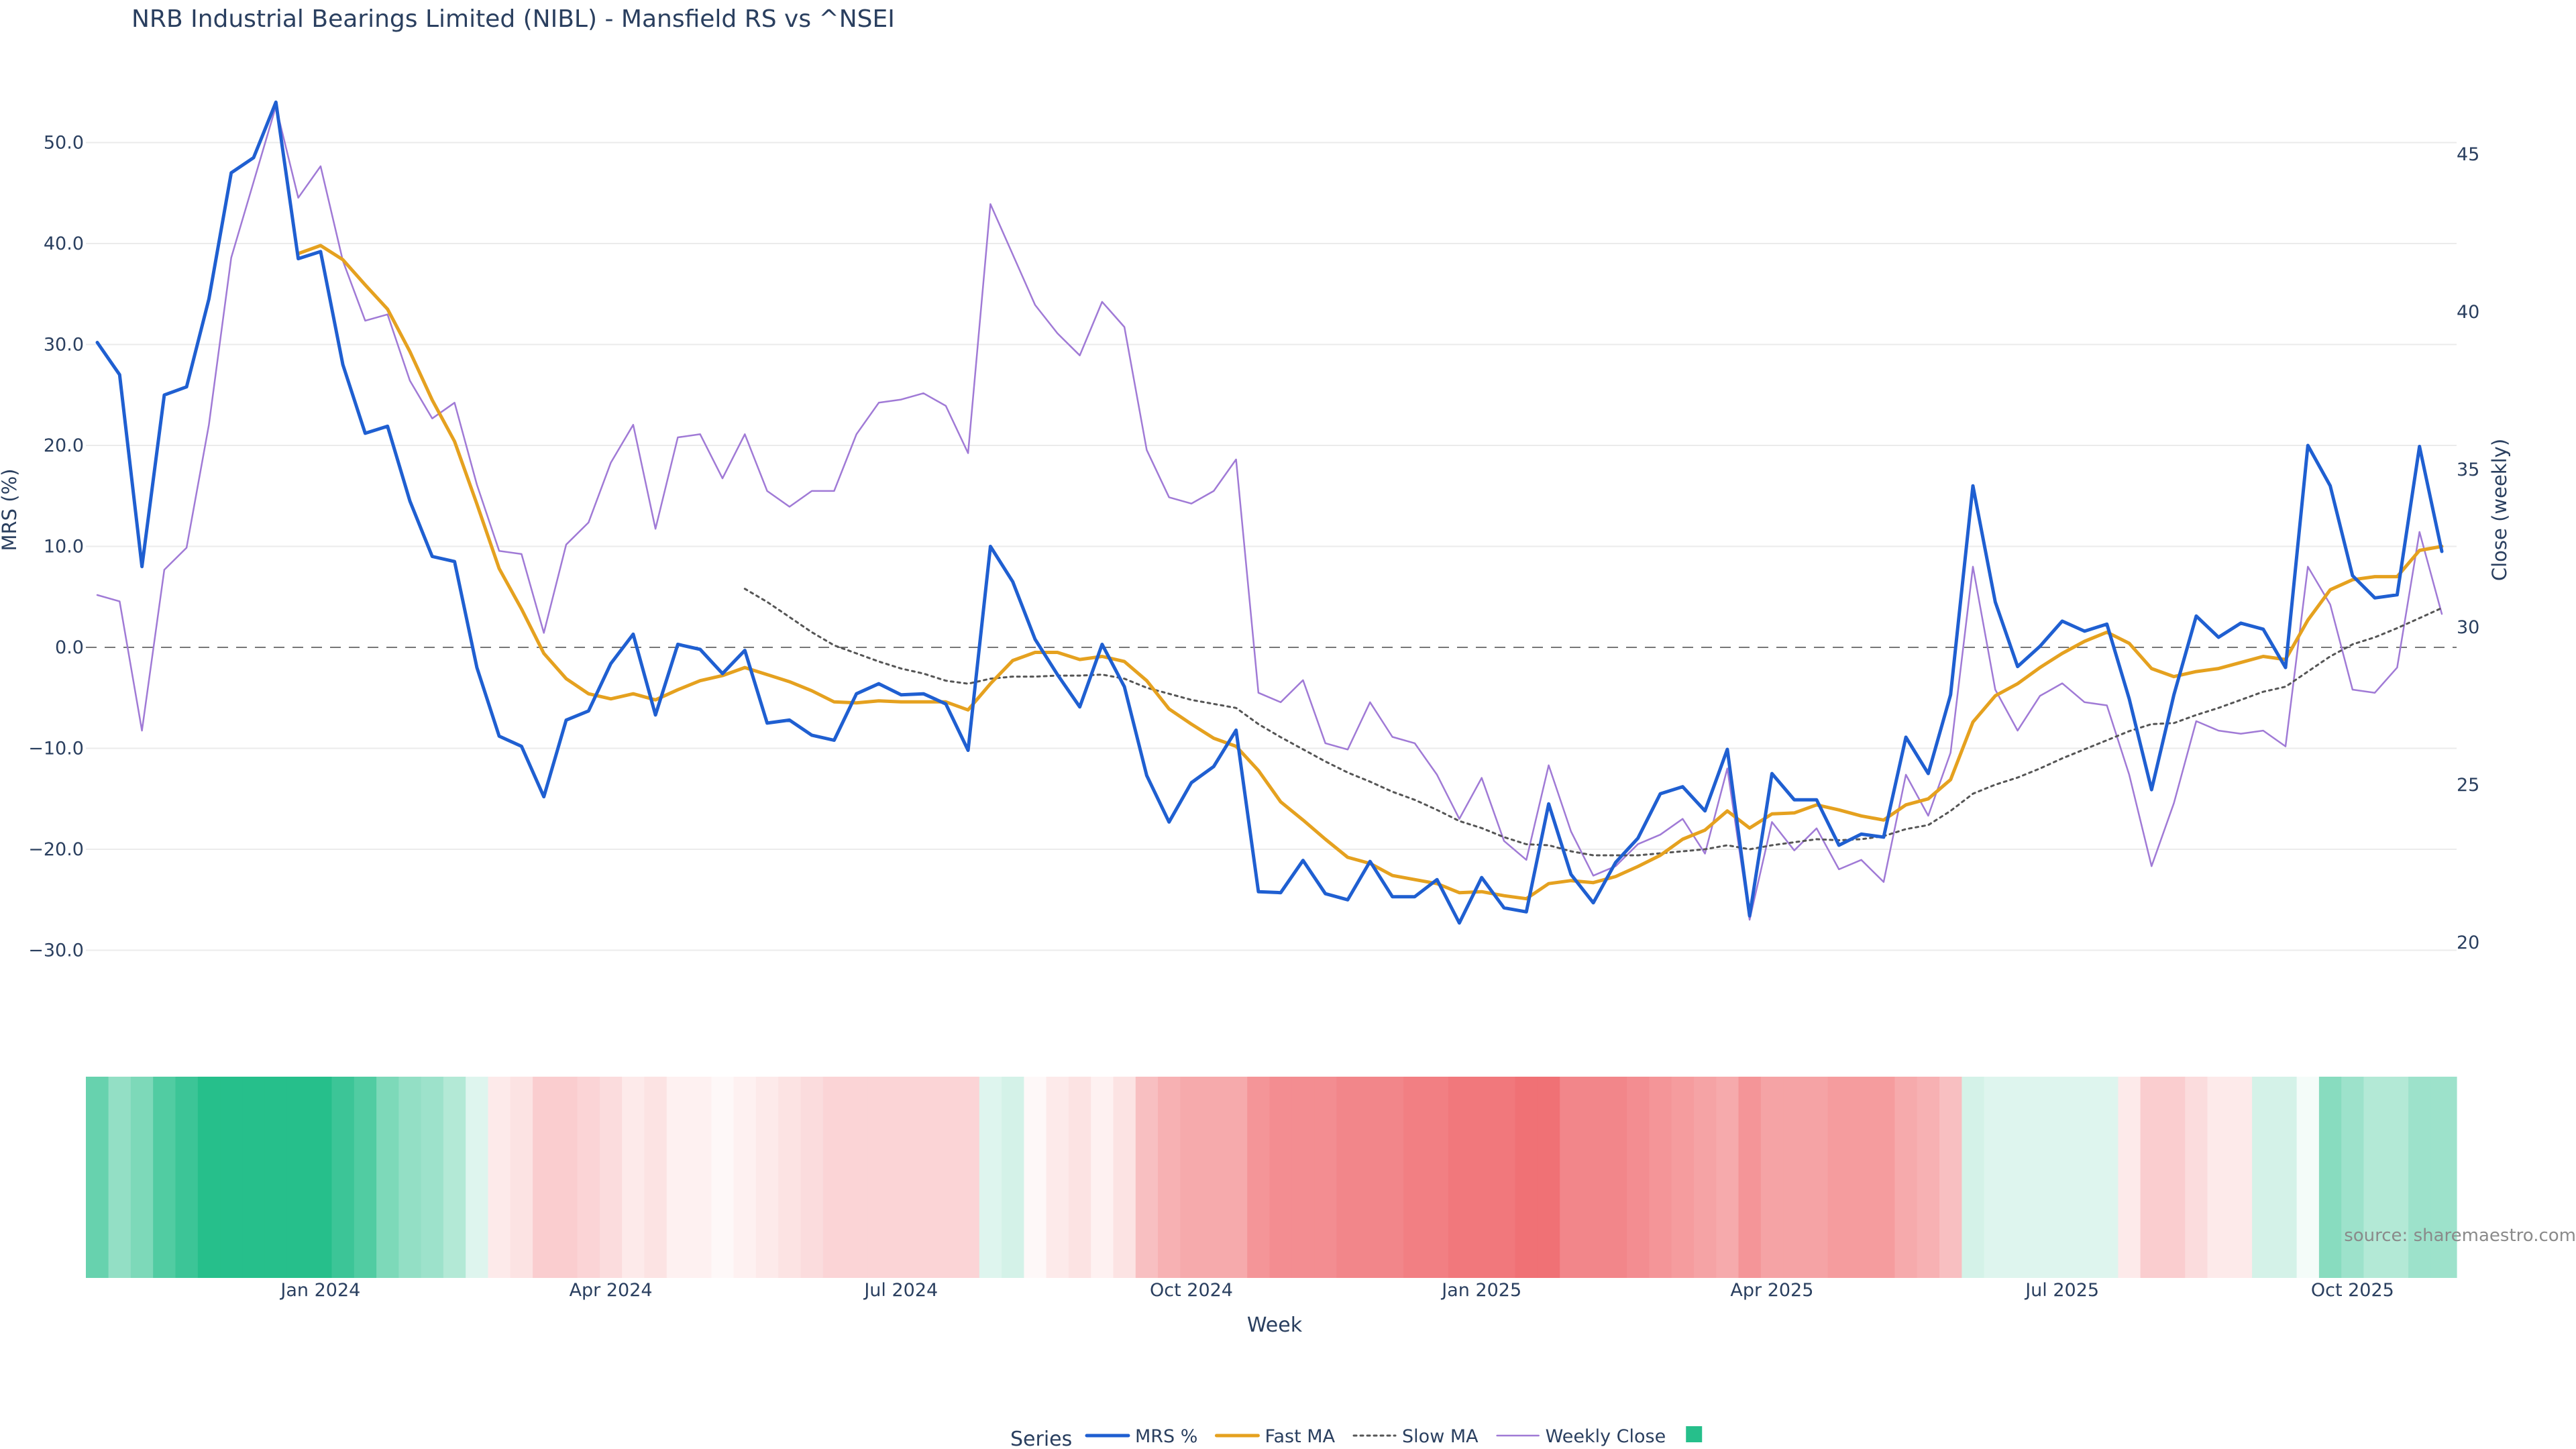 This screenshot has width=2576, height=1449. I want to click on legend: Series MRS % Fast MA Slow MA Weekly Close, so click(1356, 1437).